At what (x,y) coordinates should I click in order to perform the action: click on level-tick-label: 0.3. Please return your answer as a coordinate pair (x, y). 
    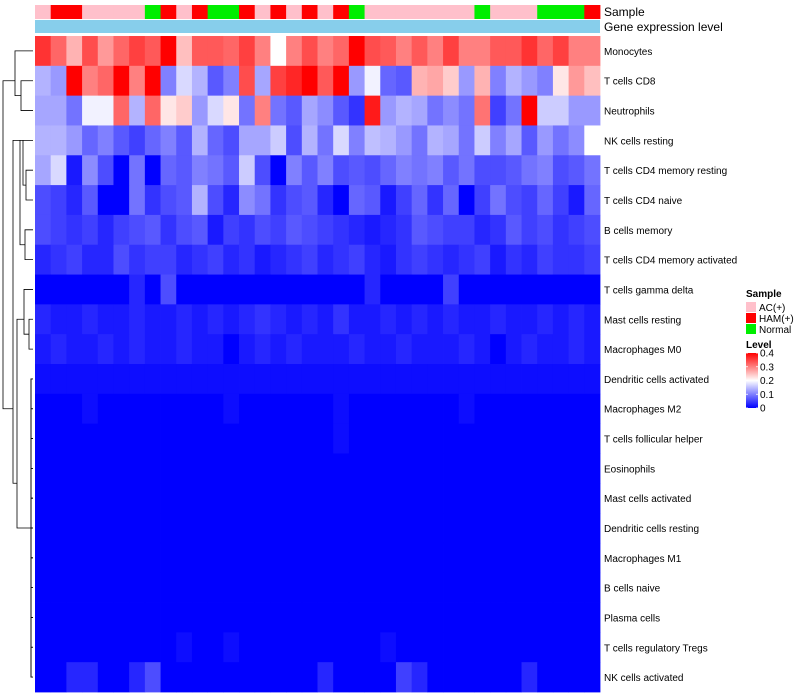
    Looking at the image, I should click on (767, 367).